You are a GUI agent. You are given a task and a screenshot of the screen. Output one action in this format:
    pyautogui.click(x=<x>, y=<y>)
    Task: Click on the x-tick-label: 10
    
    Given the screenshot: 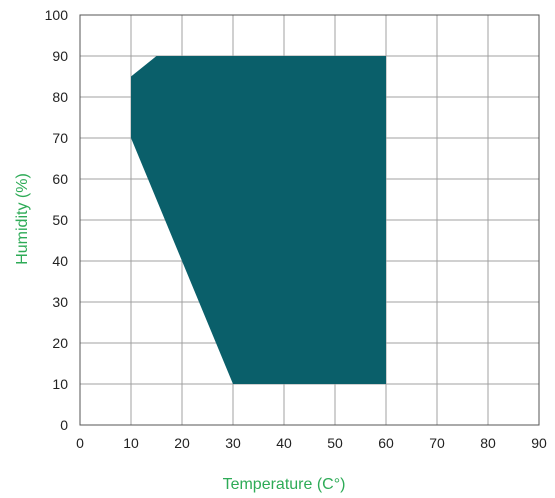 What is the action you would take?
    pyautogui.click(x=131, y=443)
    